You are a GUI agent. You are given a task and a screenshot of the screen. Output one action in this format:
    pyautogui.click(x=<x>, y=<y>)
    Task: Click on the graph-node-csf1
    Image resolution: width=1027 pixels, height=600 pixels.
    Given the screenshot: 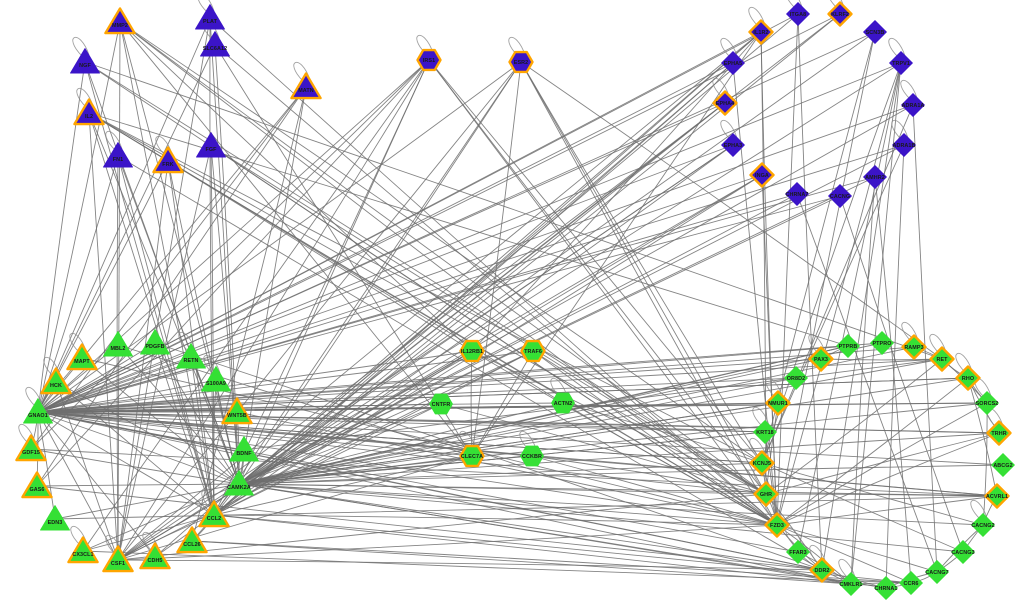 What is the action you would take?
    pyautogui.click(x=118, y=559)
    